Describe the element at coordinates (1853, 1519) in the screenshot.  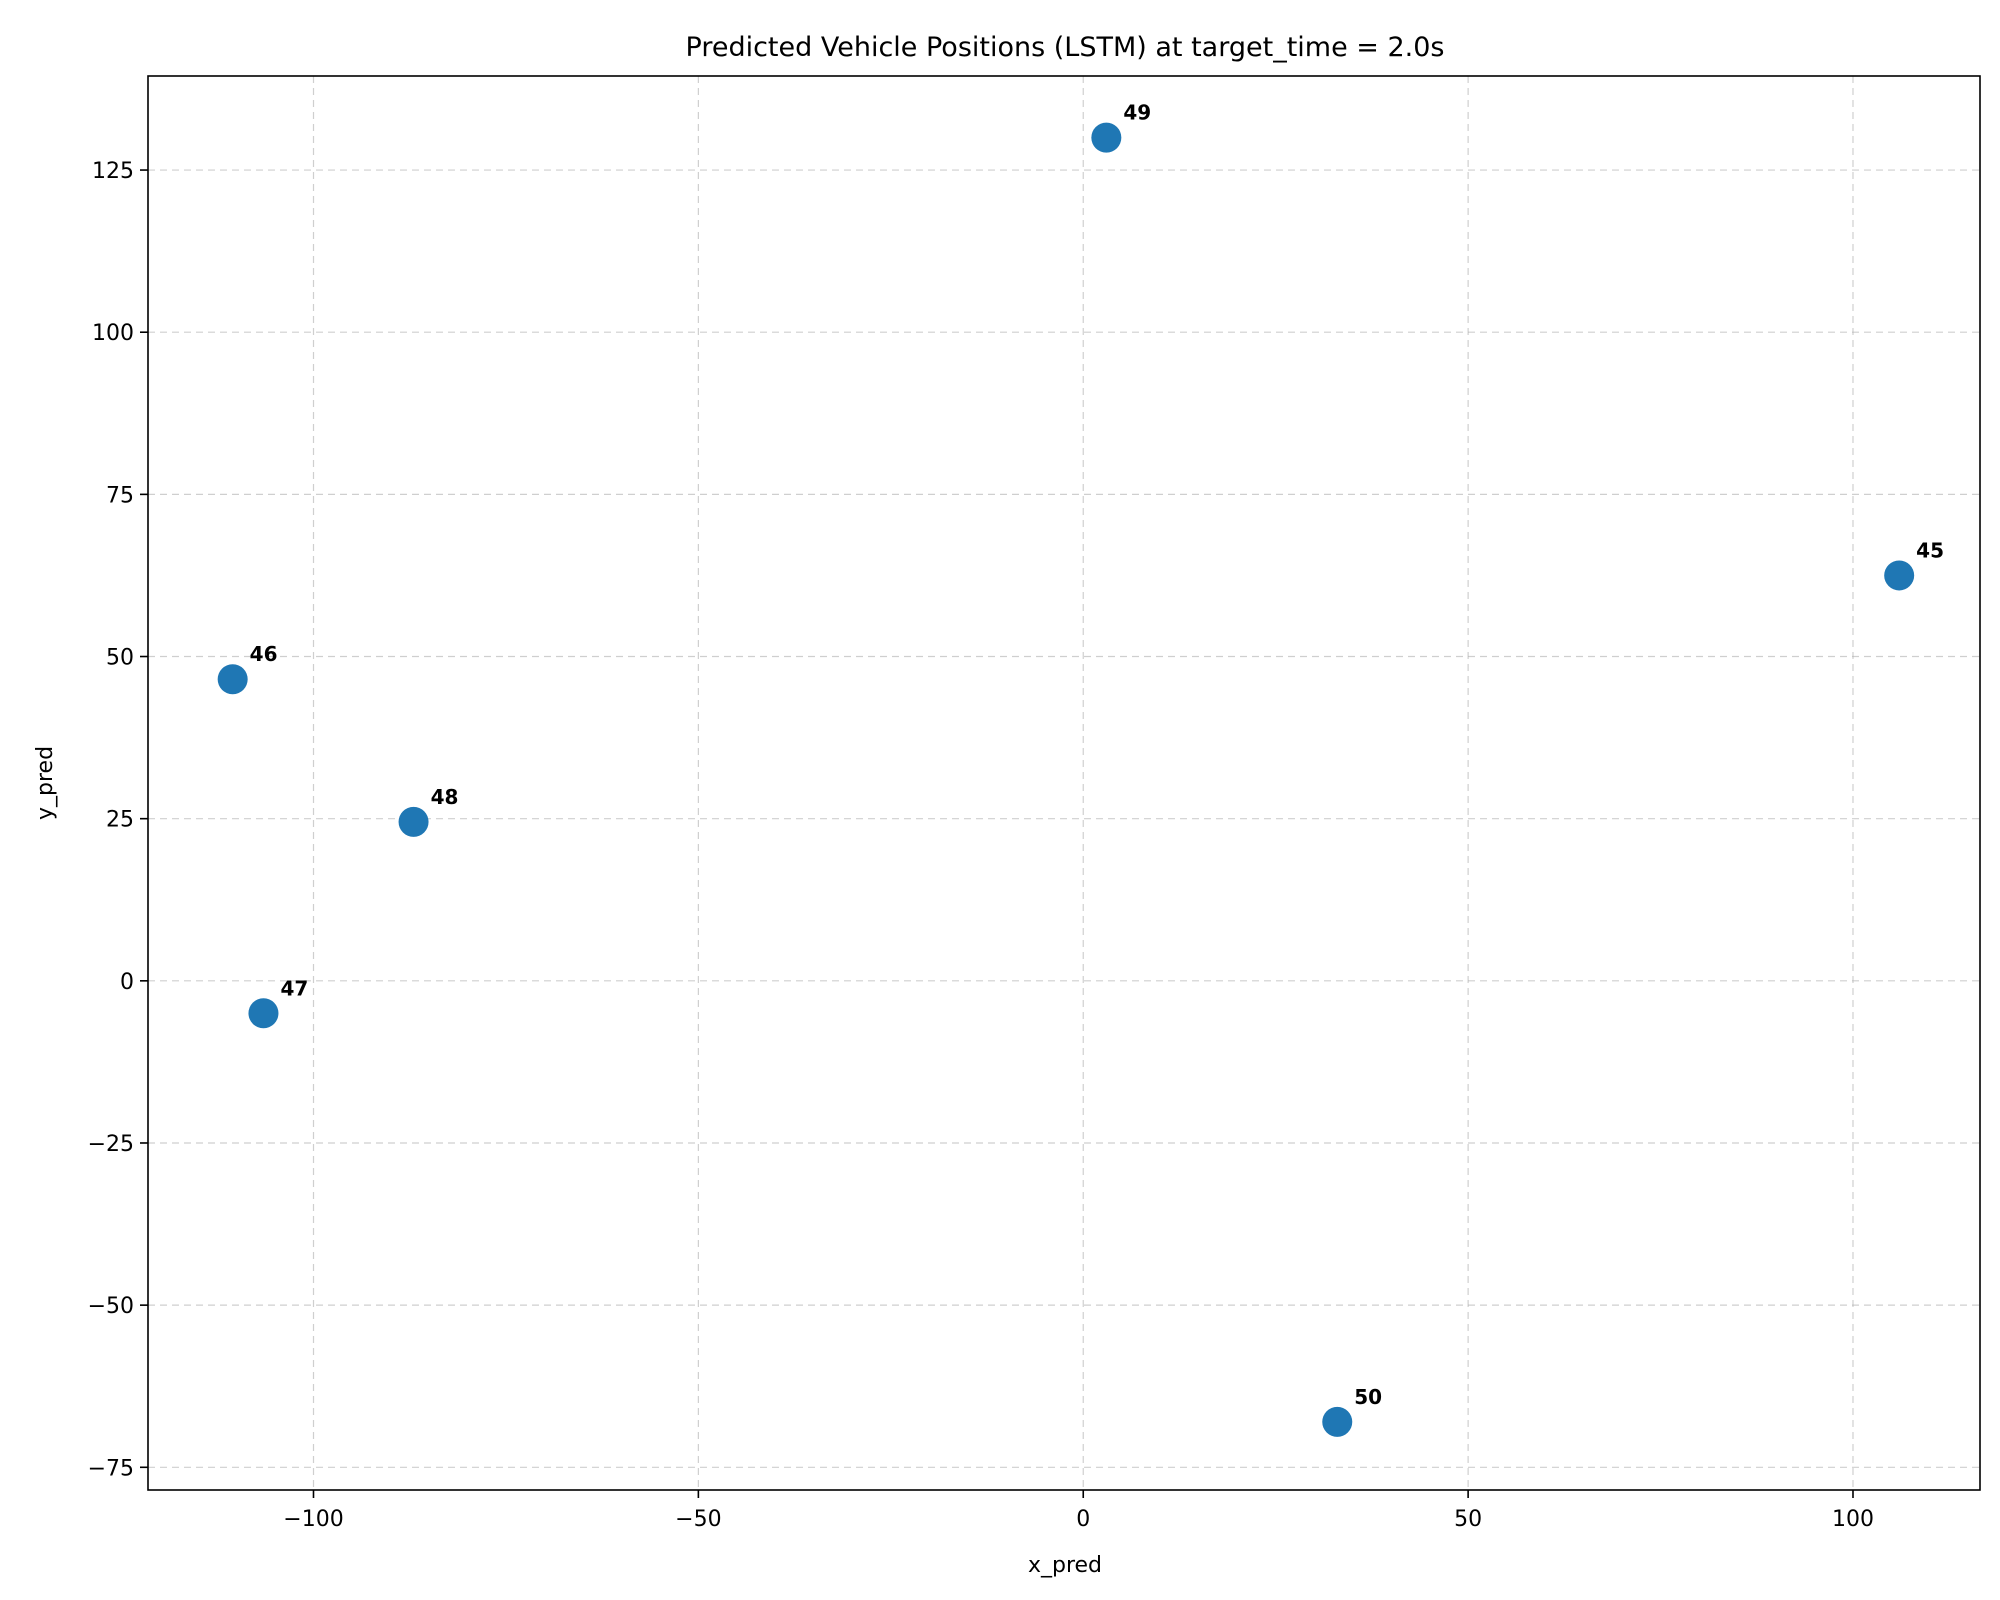
I see `x-tick-label: 100` at that location.